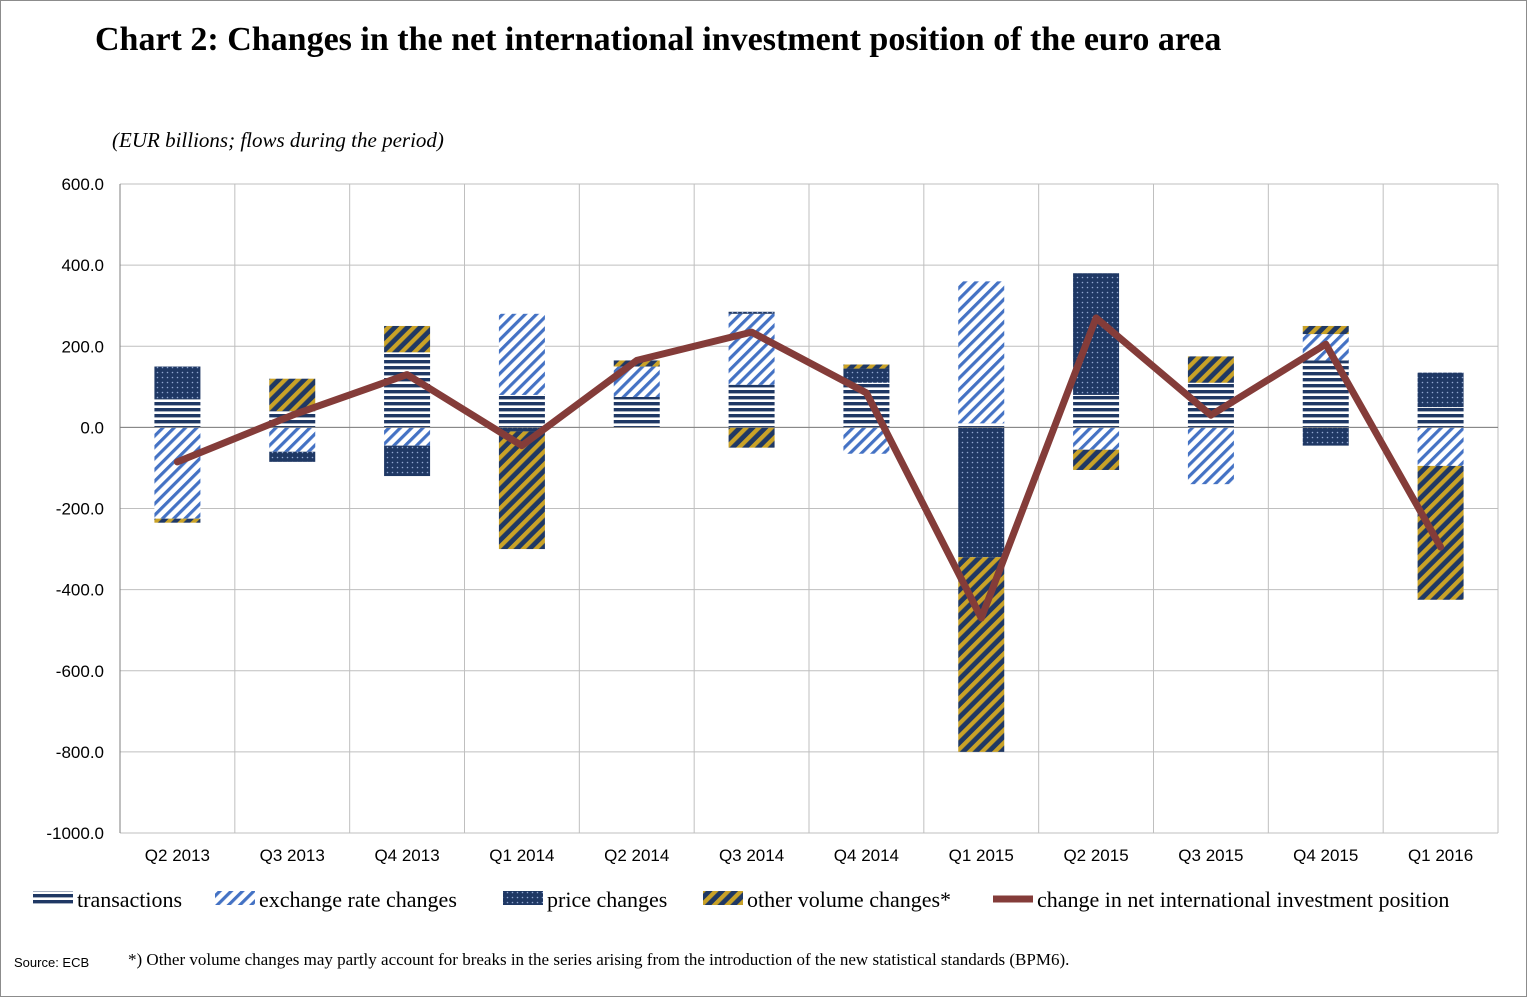  I want to click on x-tick-label: Q1 2016, so click(1440, 855).